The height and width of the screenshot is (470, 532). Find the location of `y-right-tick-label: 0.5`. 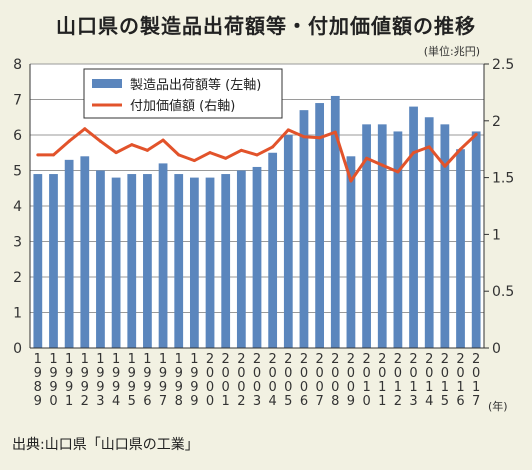

y-right-tick-label: 0.5 is located at coordinates (503, 292).